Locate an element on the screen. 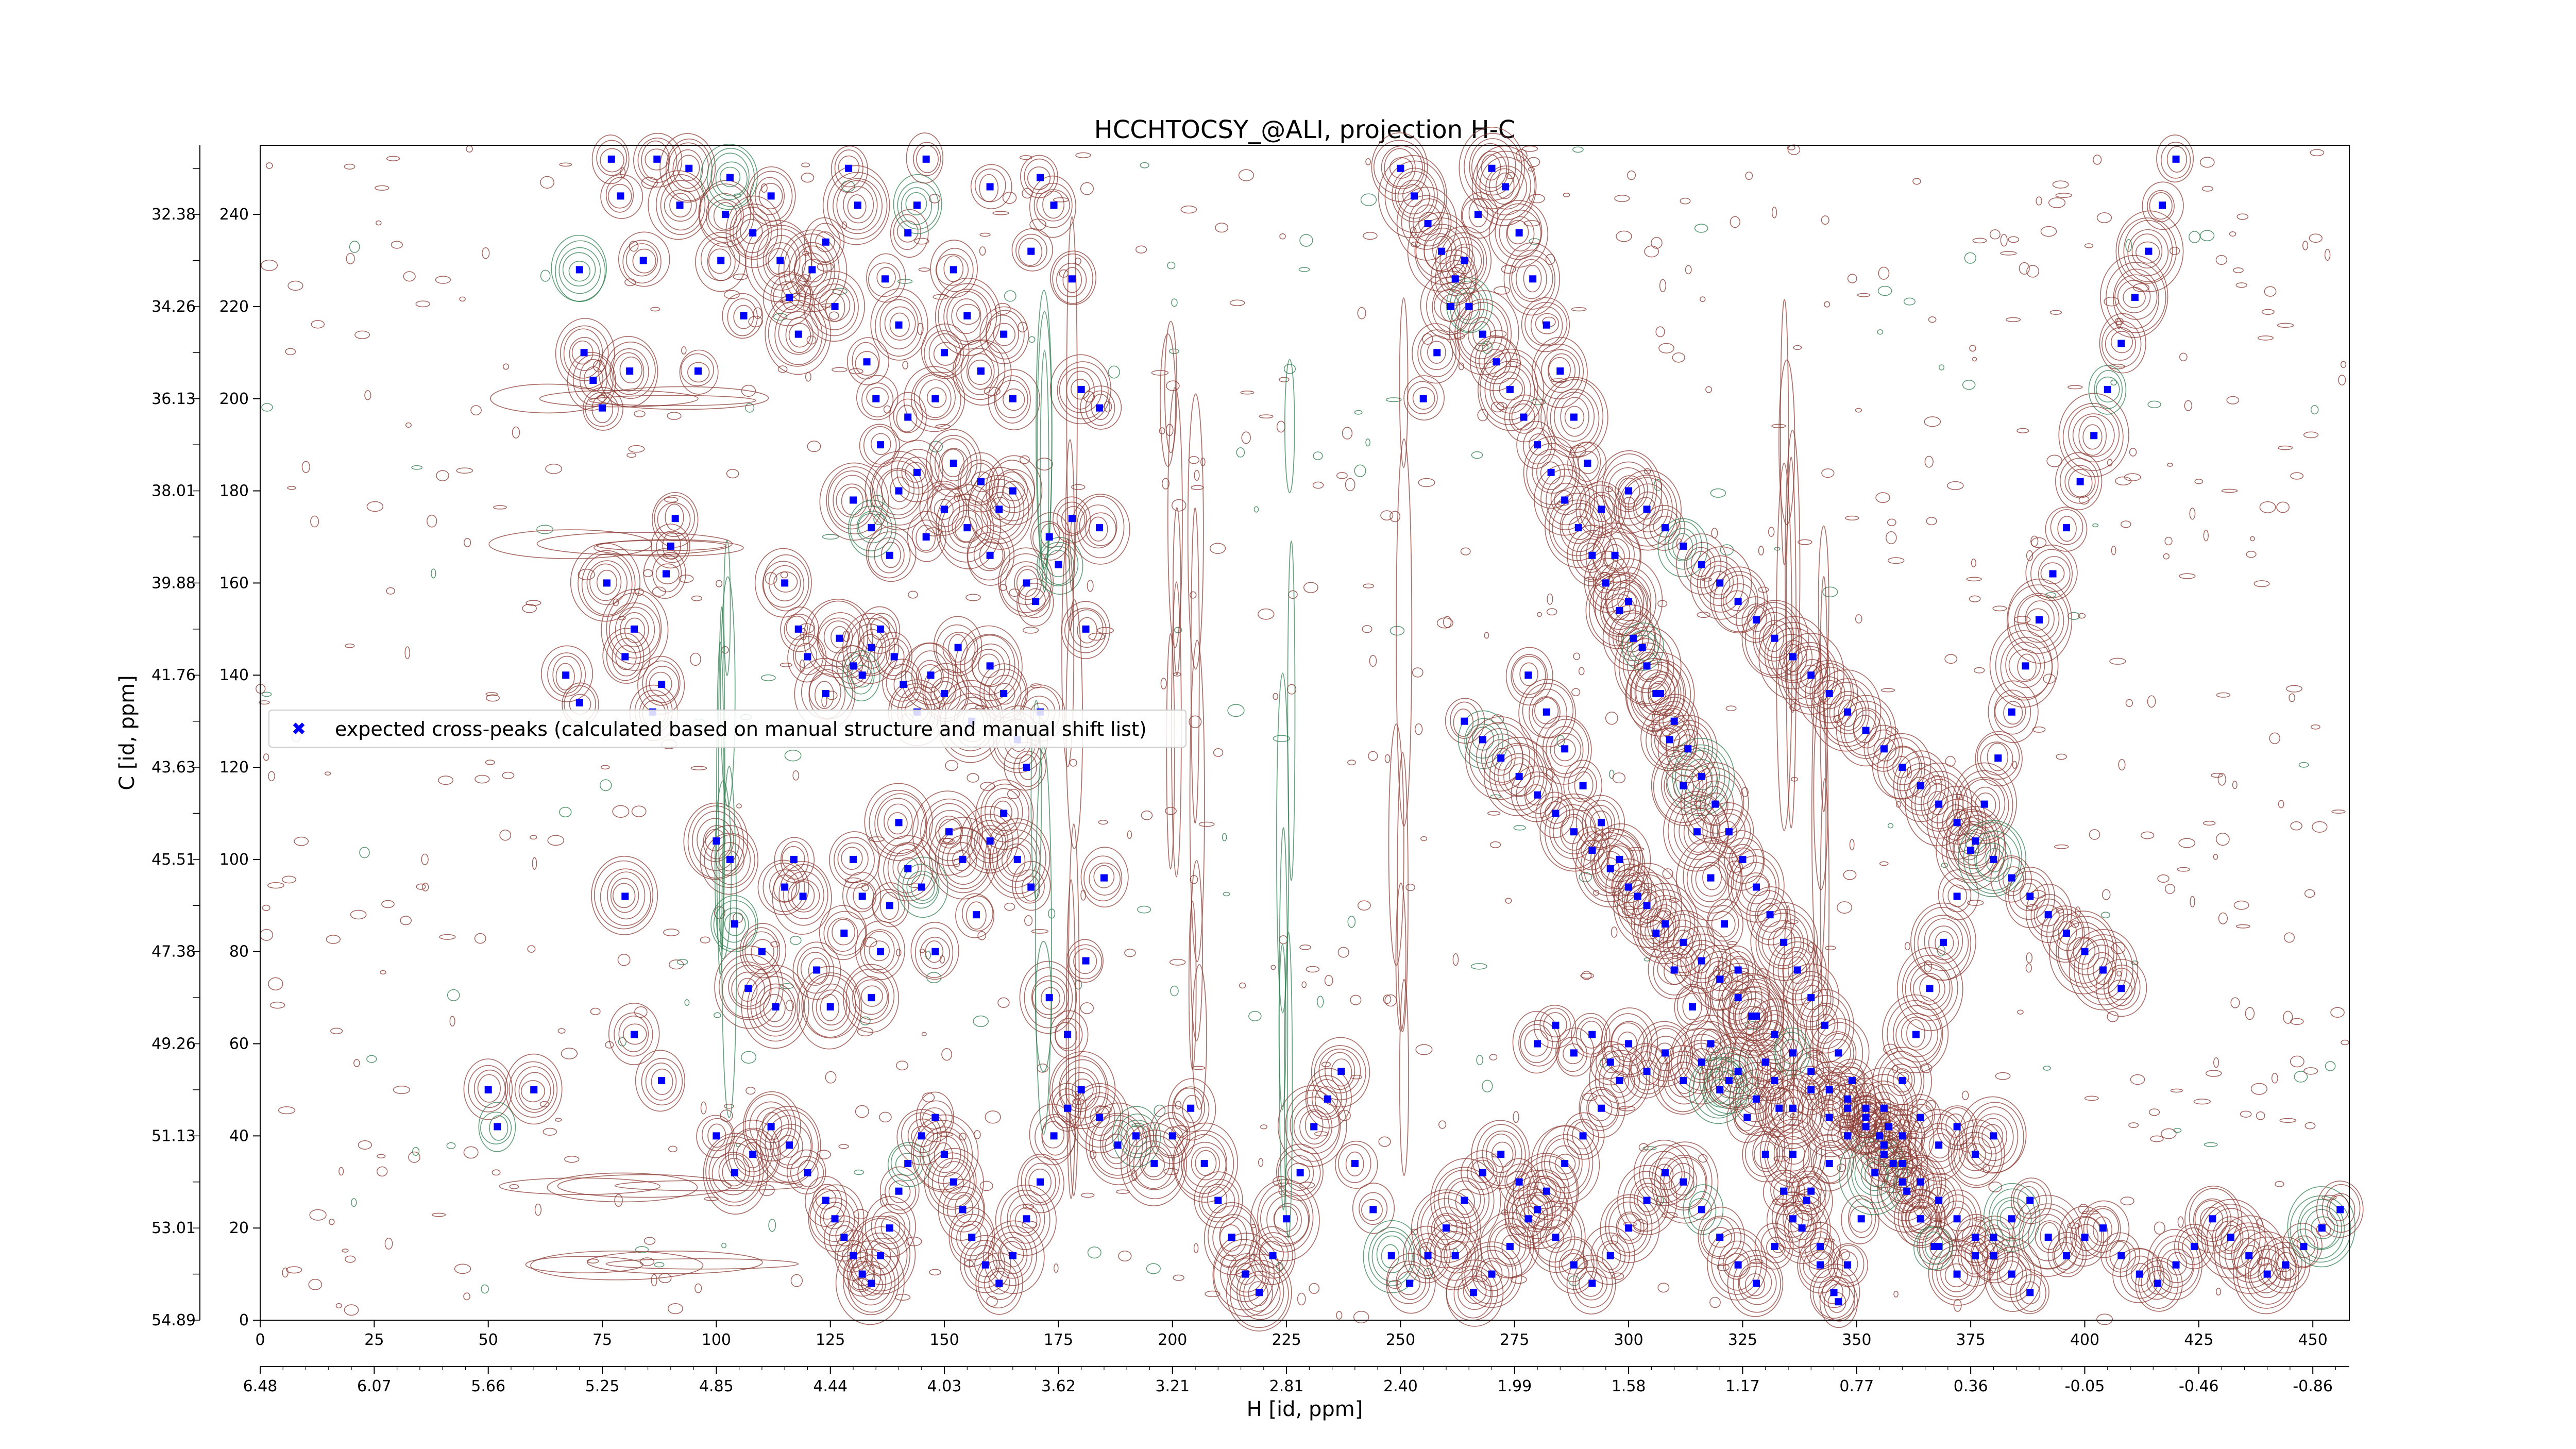  legend-marker: ✖ is located at coordinates (299, 729).